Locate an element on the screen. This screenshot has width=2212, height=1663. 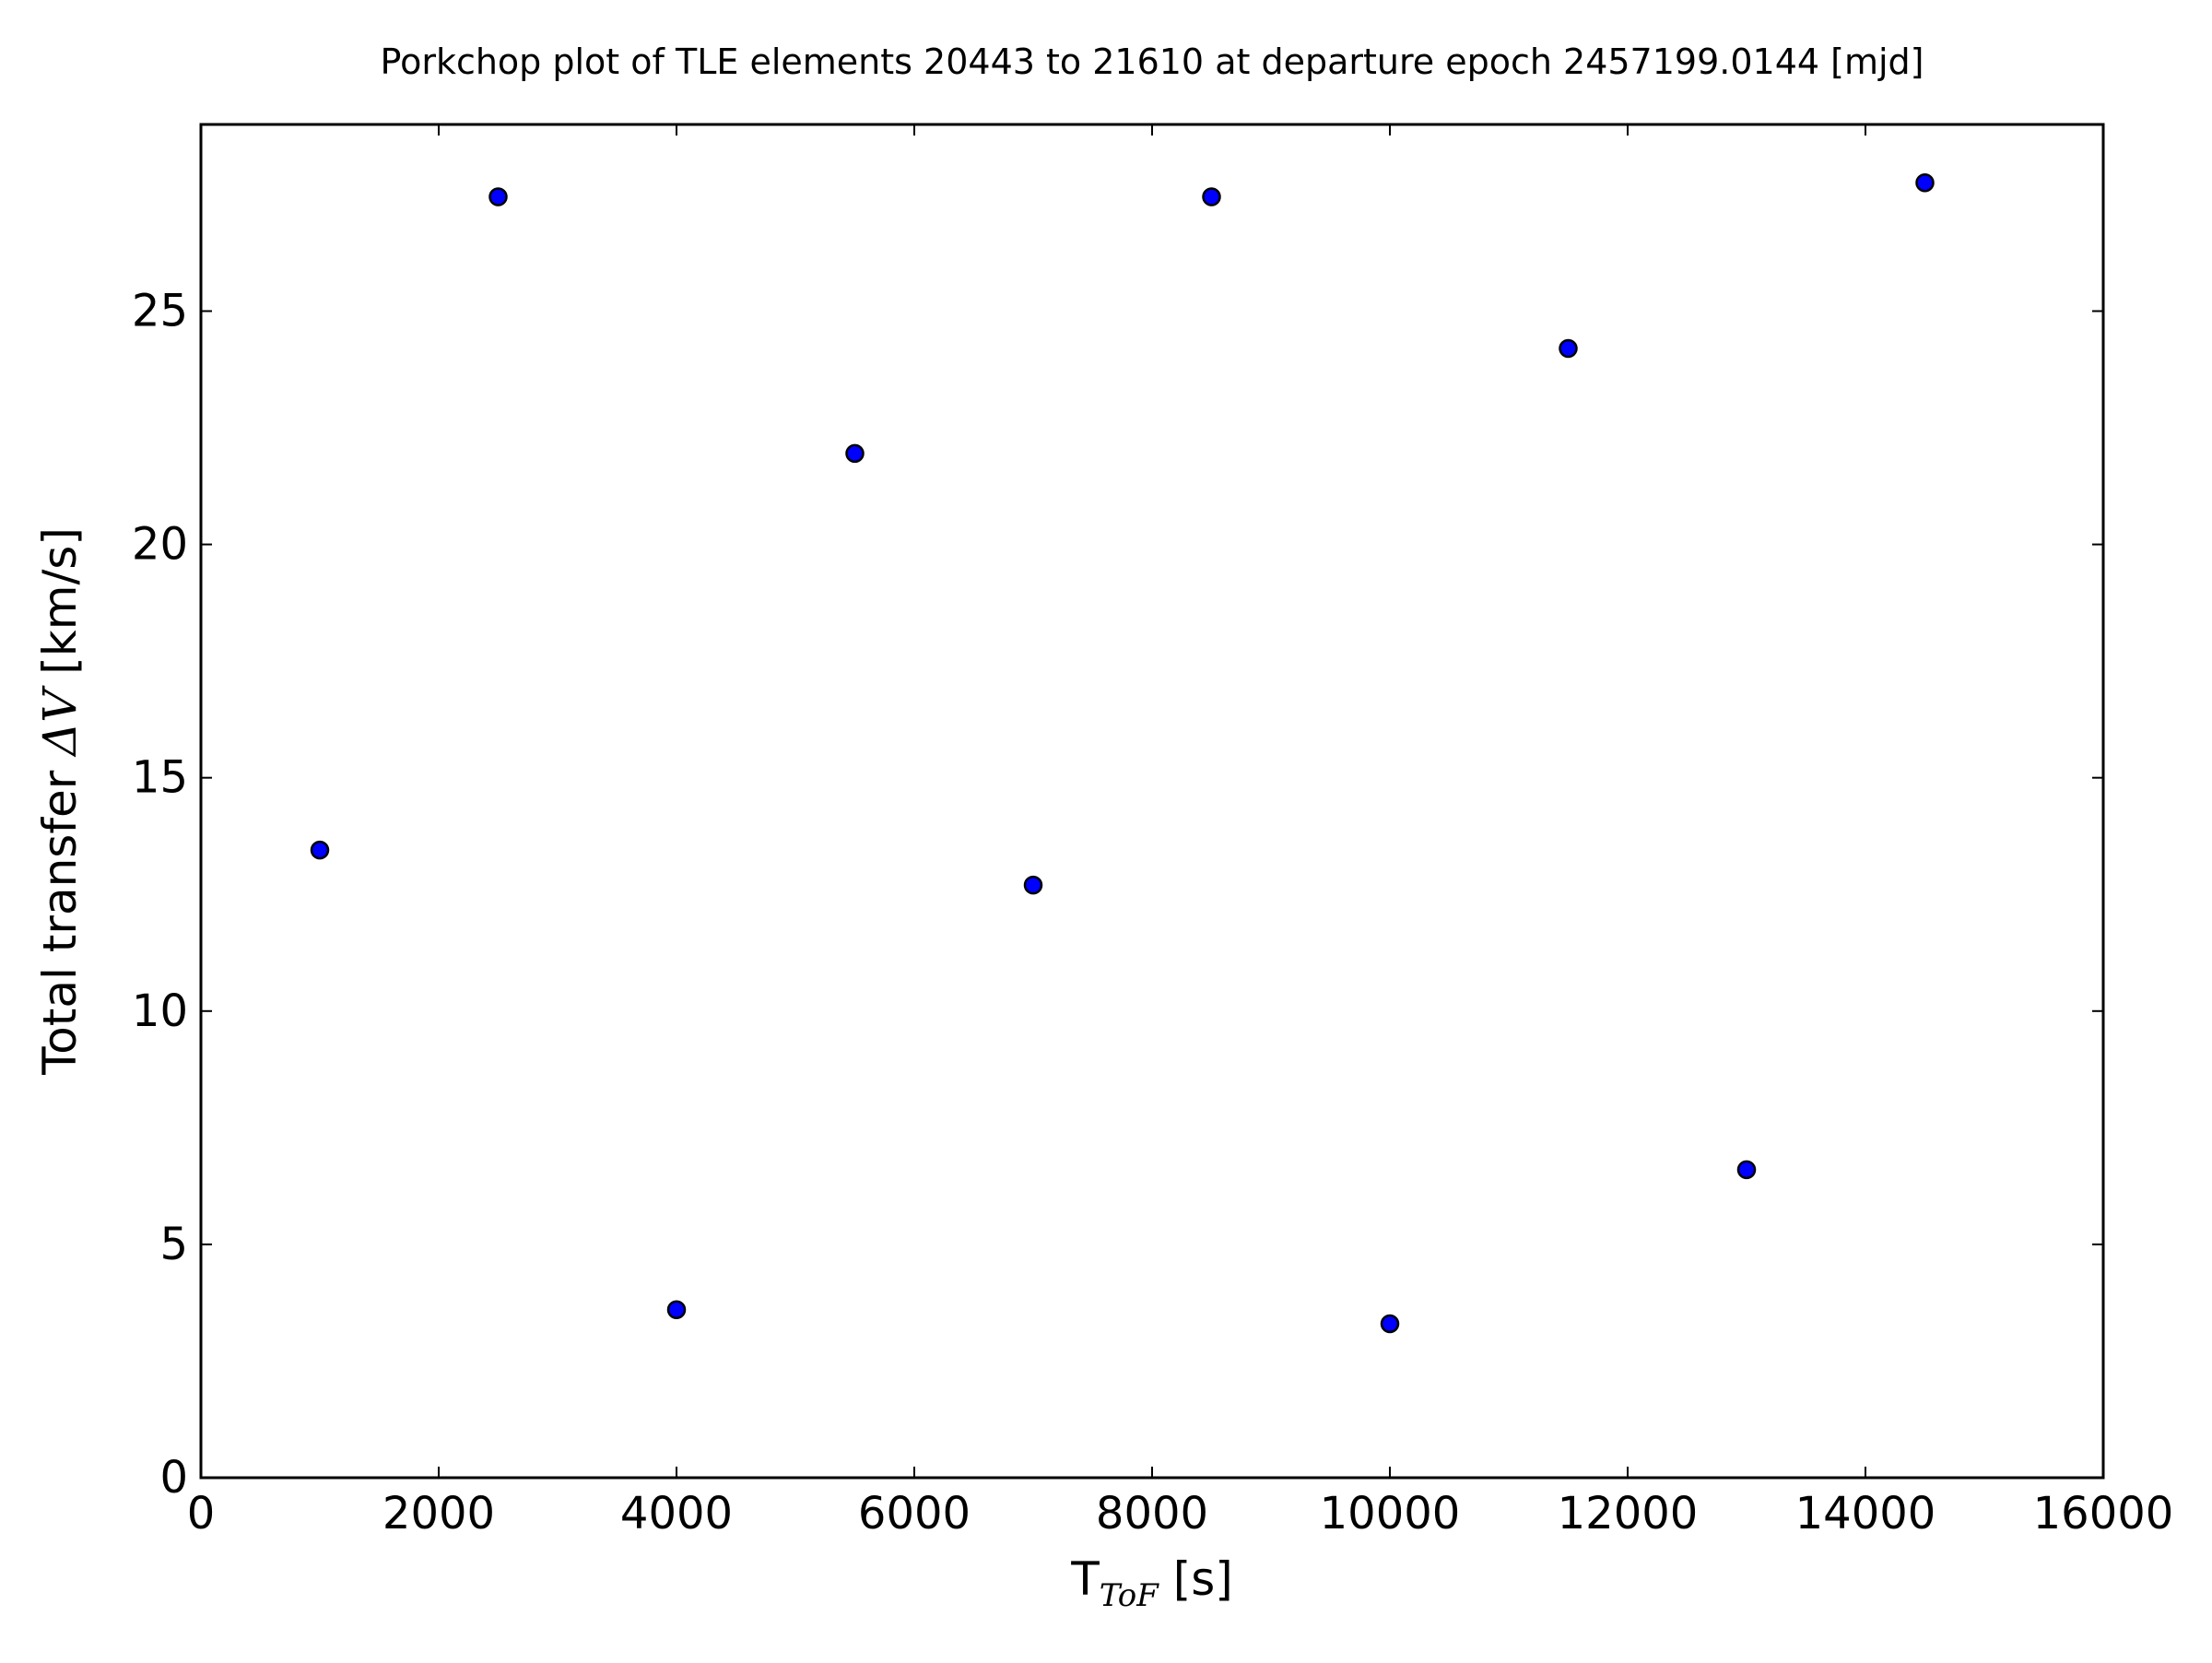
x-axis-label-subscript: ToF is located at coordinates (1130, 1595).